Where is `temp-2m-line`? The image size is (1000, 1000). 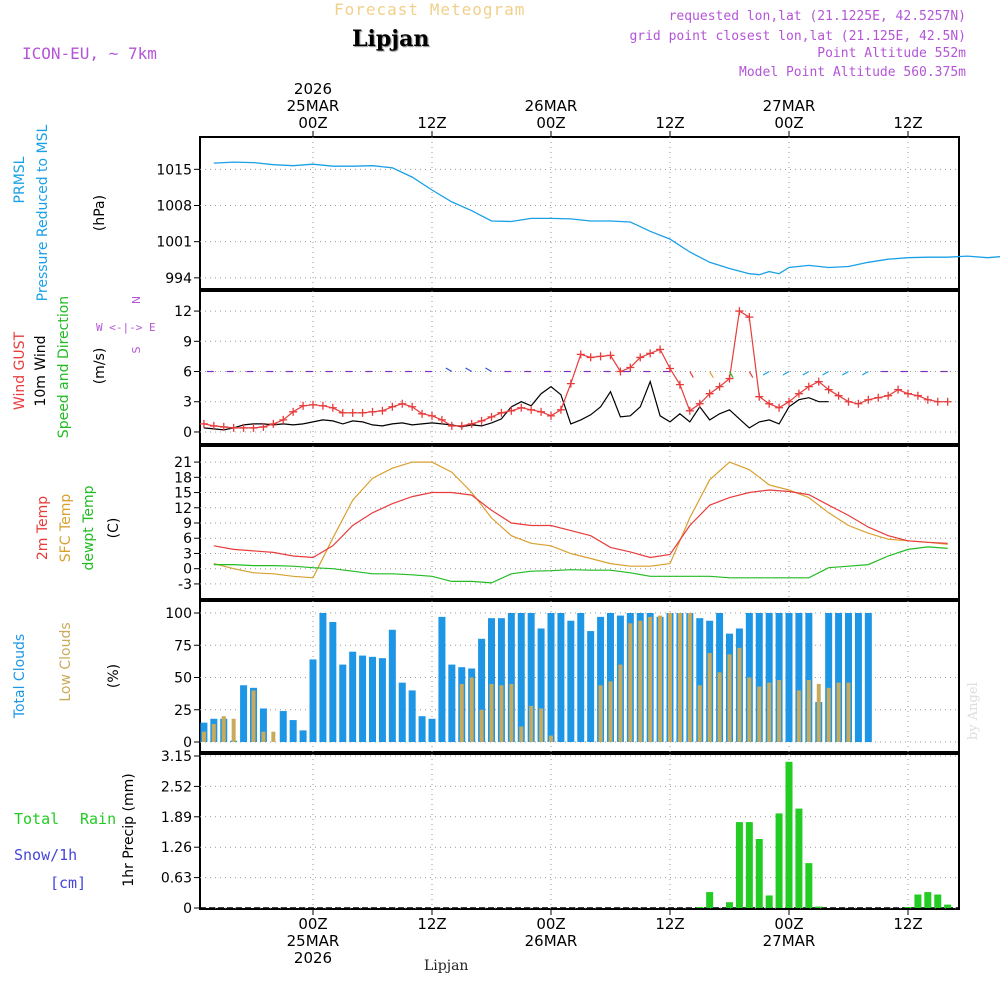
temp-2m-line is located at coordinates (580, 524).